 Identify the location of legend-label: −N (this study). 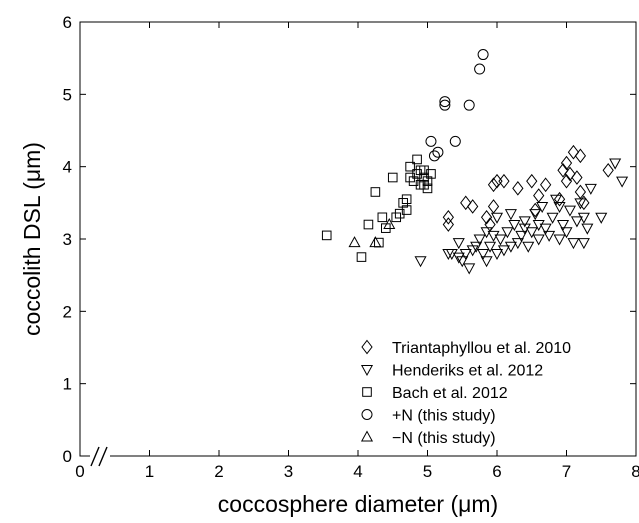
(444, 438).